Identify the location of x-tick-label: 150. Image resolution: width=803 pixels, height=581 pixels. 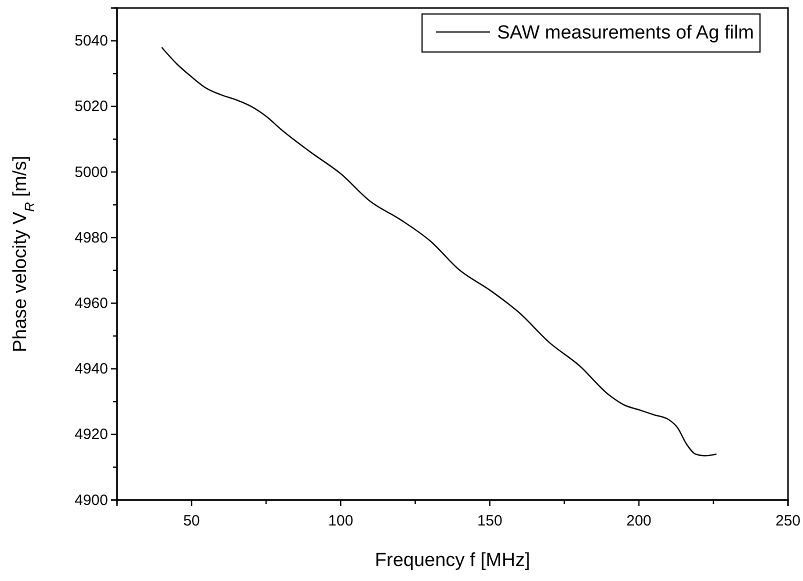
(489, 521).